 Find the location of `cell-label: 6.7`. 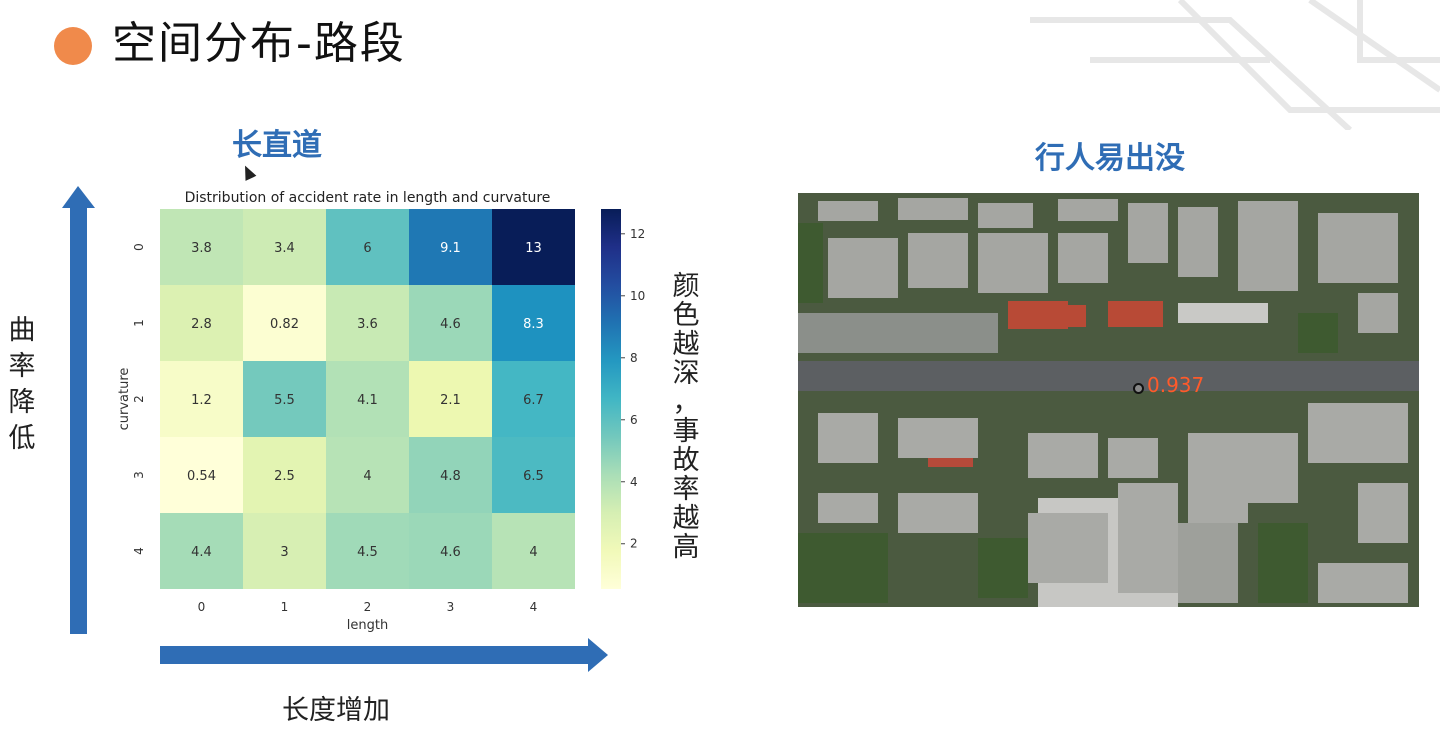

cell-label: 6.7 is located at coordinates (533, 400).